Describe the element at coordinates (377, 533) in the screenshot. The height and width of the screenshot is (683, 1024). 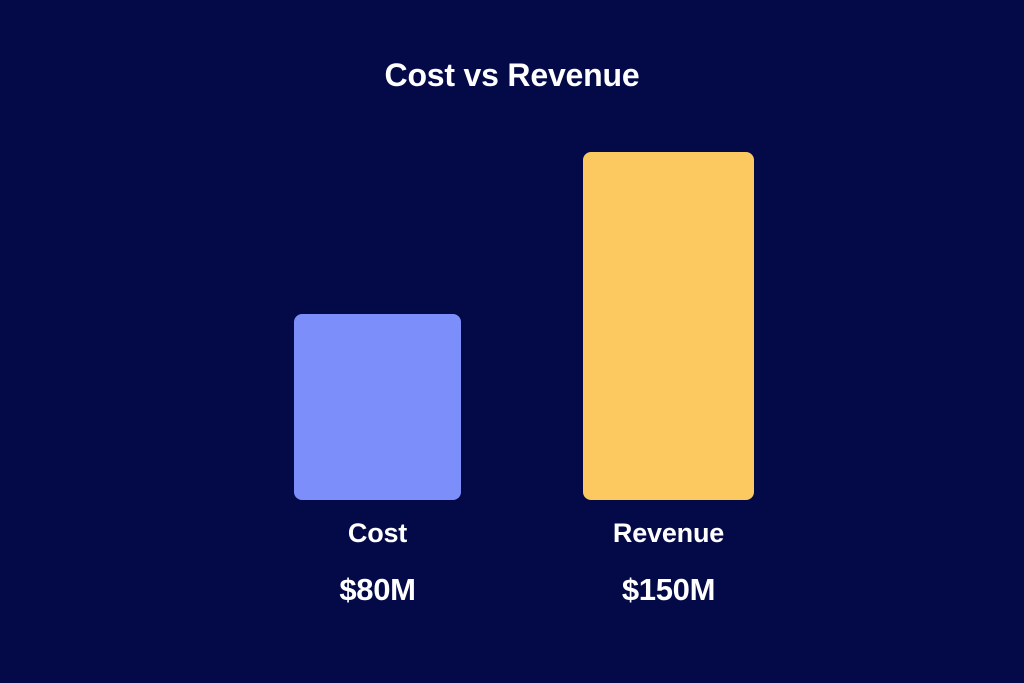
I see `category-label-cost: Cost` at that location.